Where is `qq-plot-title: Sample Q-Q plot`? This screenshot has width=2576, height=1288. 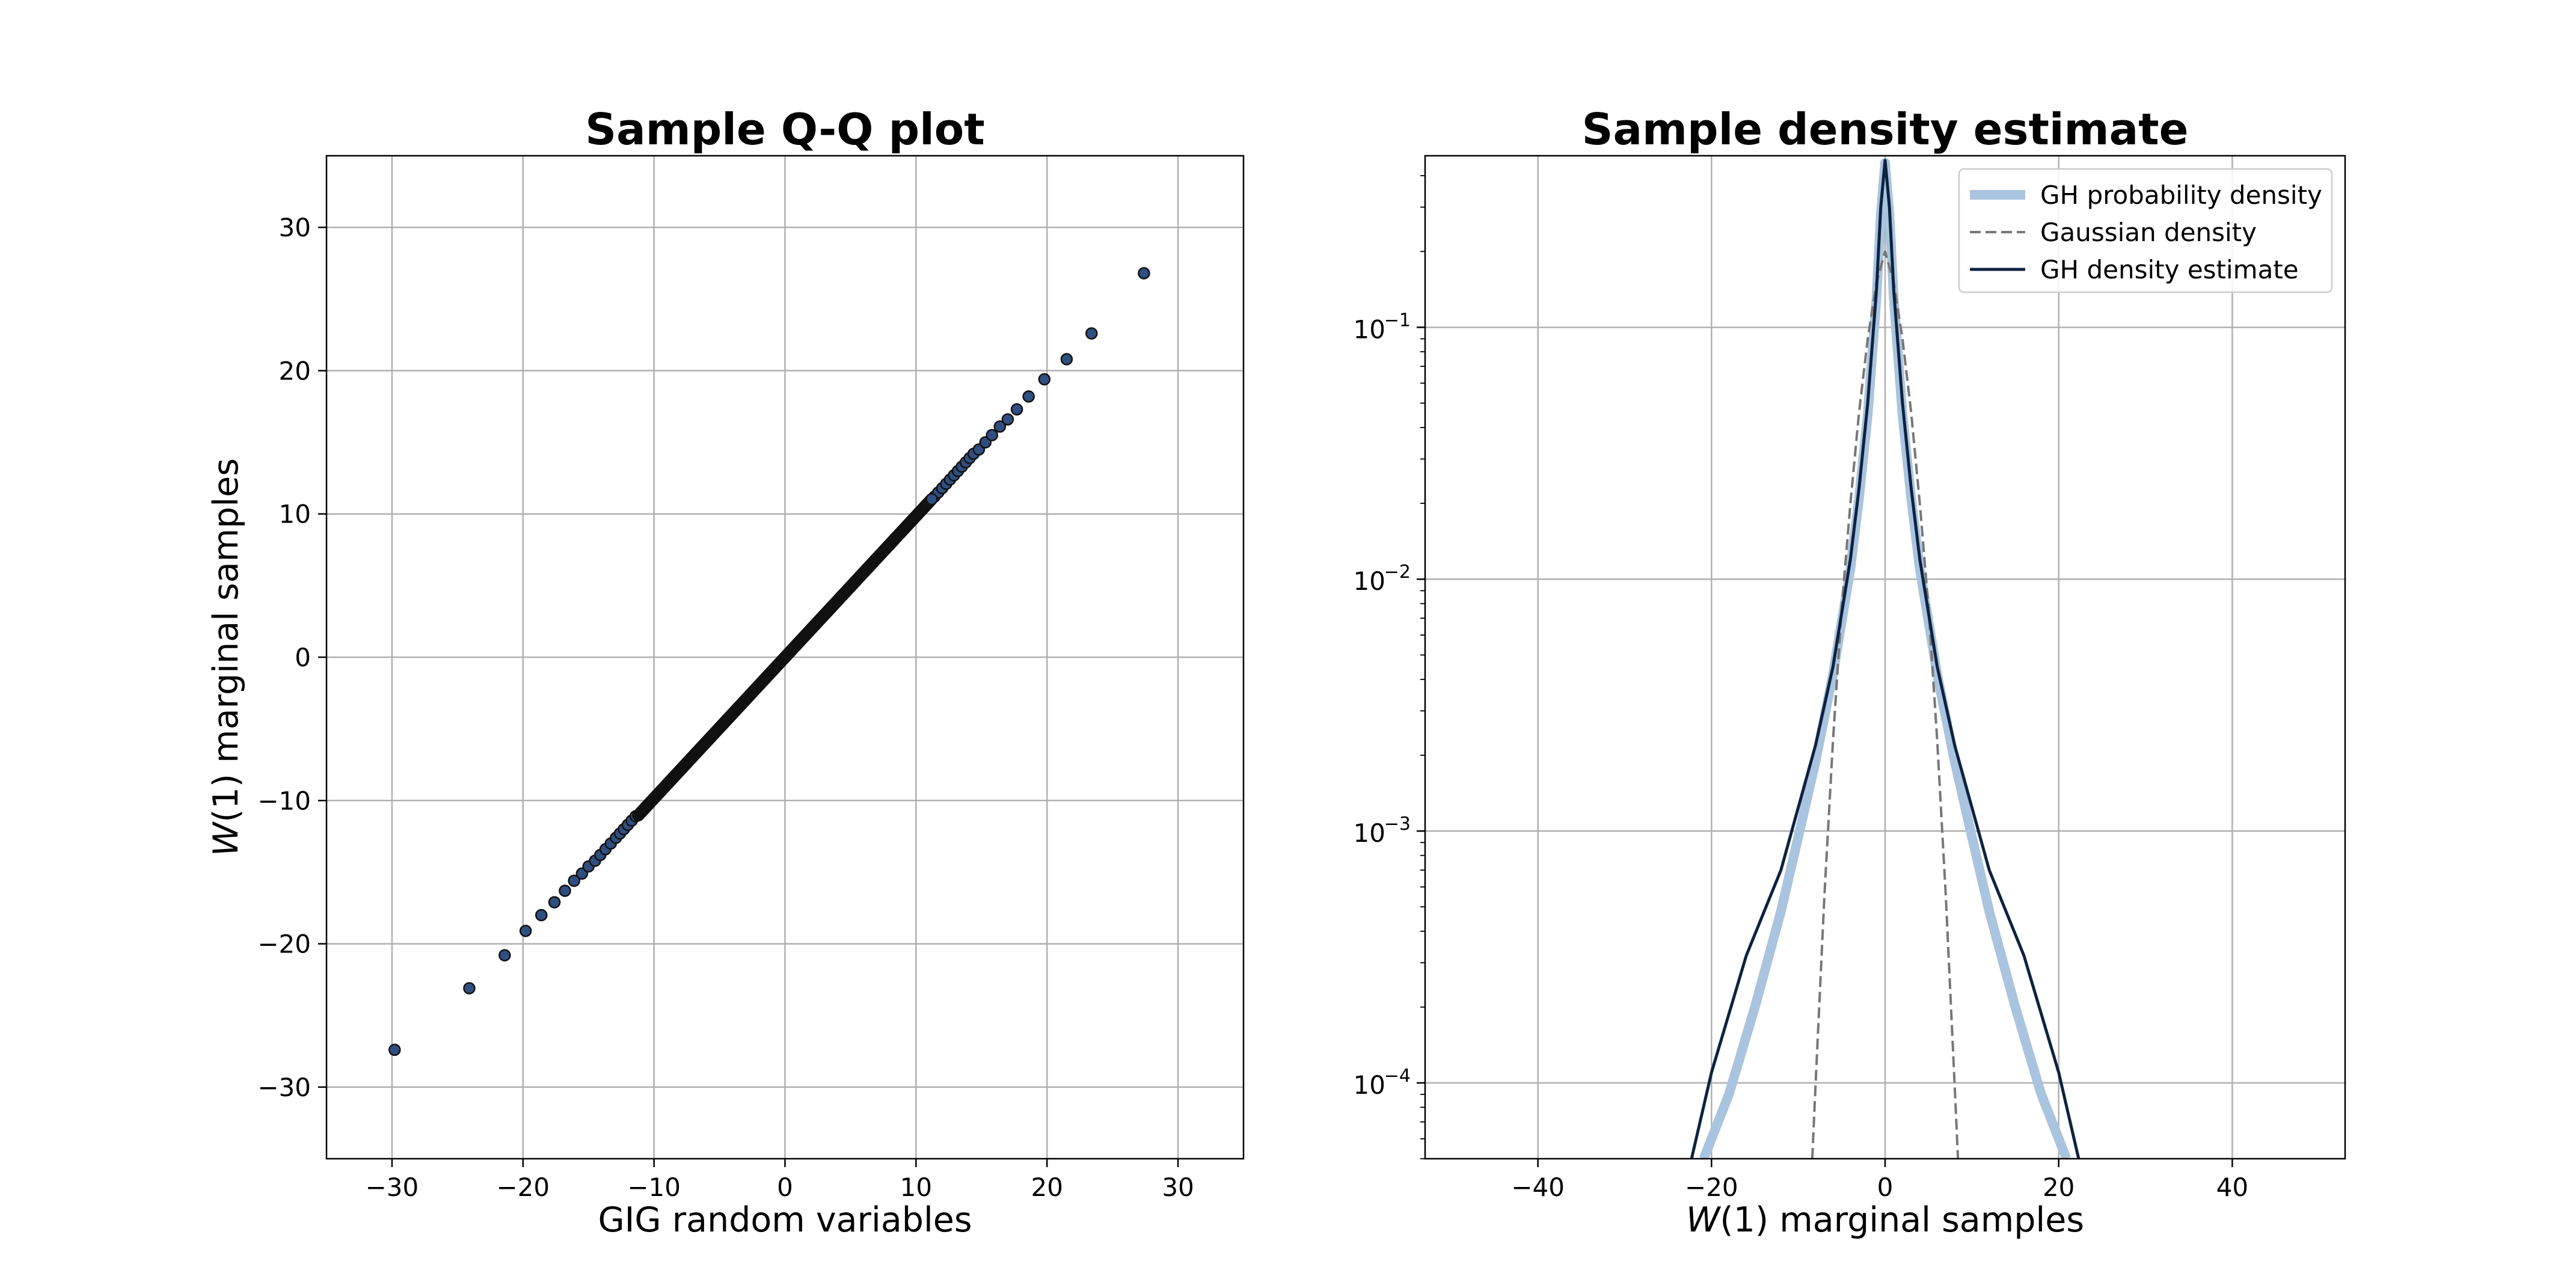 qq-plot-title: Sample Q-Q plot is located at coordinates (784, 129).